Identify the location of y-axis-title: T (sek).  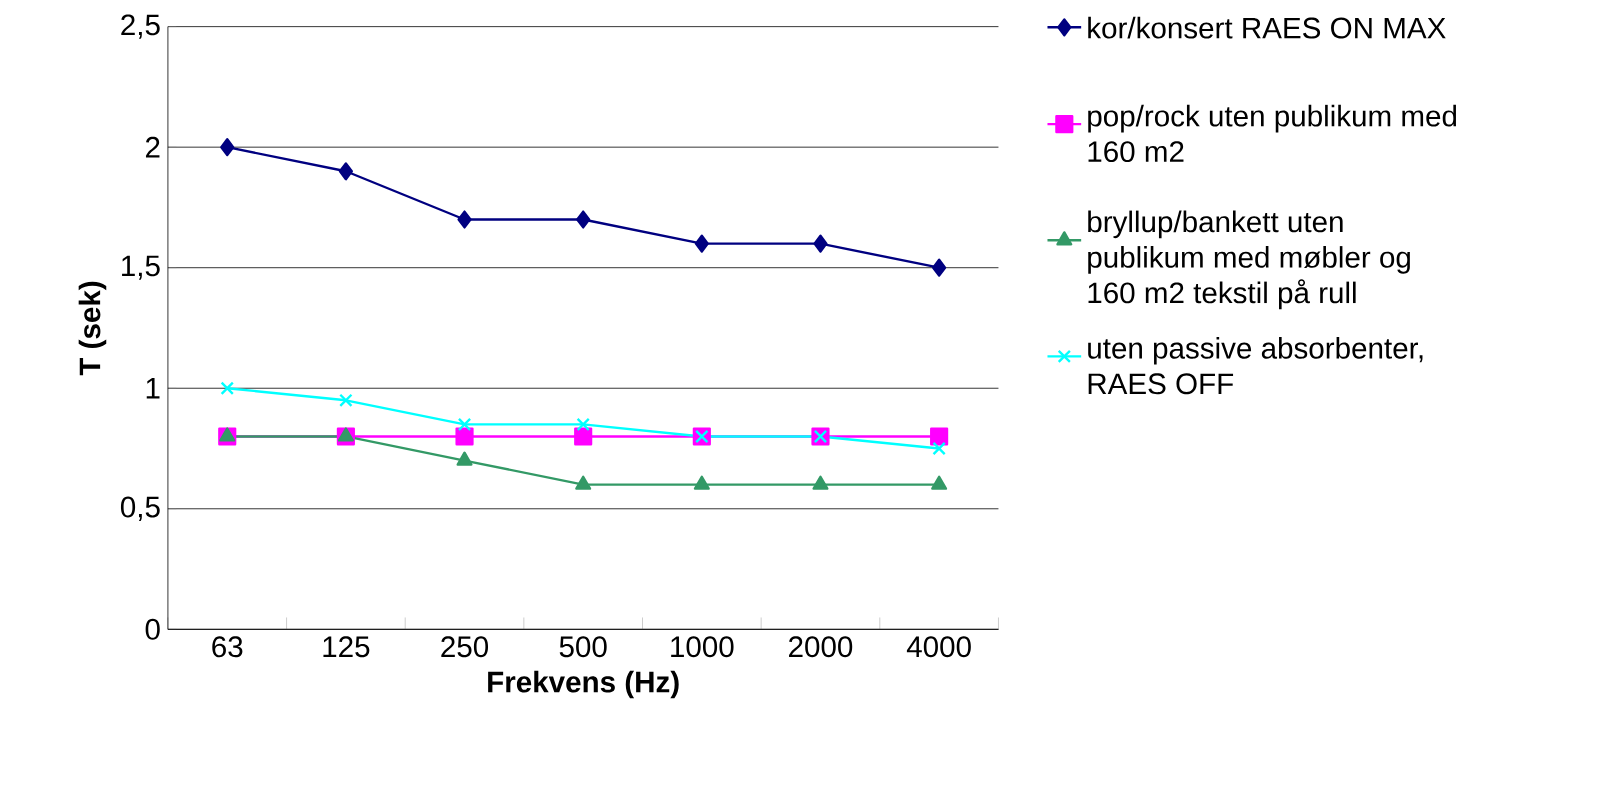
(92, 328).